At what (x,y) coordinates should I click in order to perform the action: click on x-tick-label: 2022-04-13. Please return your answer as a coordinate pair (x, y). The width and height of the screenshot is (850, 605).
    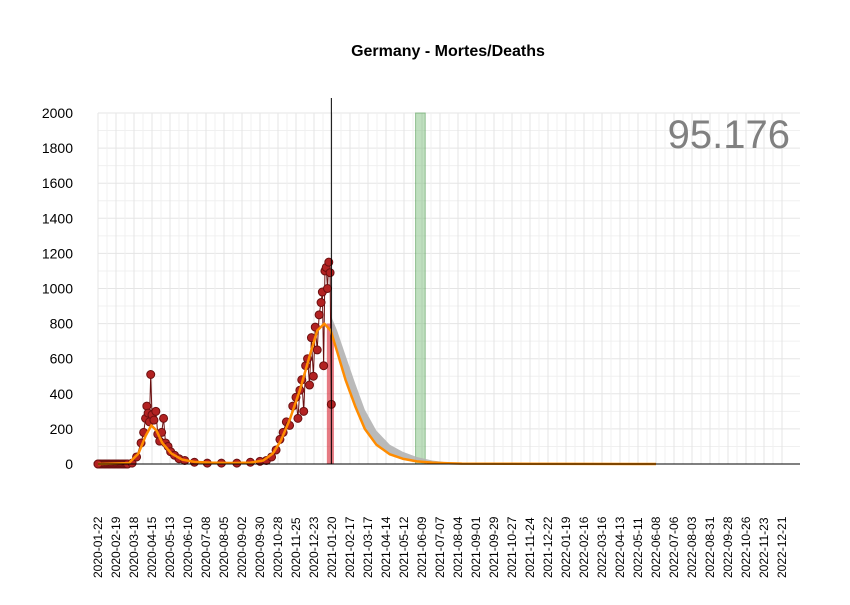
    Looking at the image, I should click on (620, 547).